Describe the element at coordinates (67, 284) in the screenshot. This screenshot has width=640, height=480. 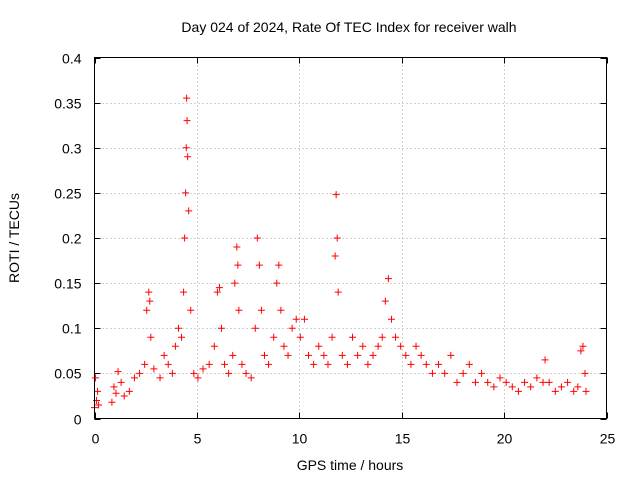
I see `y-tick-label: 0.15` at that location.